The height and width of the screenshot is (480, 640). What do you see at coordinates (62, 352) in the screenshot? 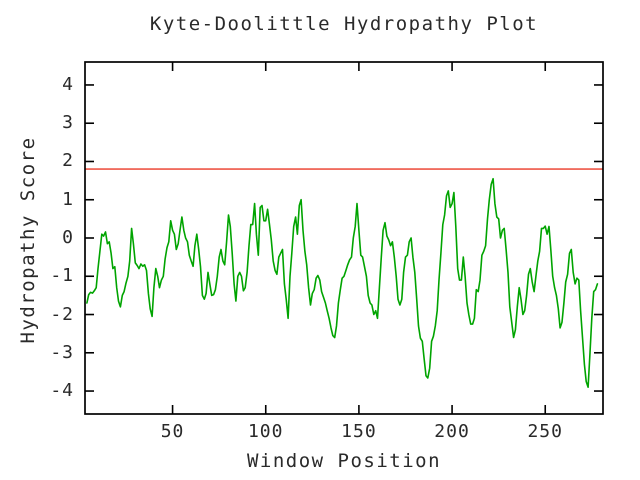
I see `y-tick-label: -3` at bounding box center [62, 352].